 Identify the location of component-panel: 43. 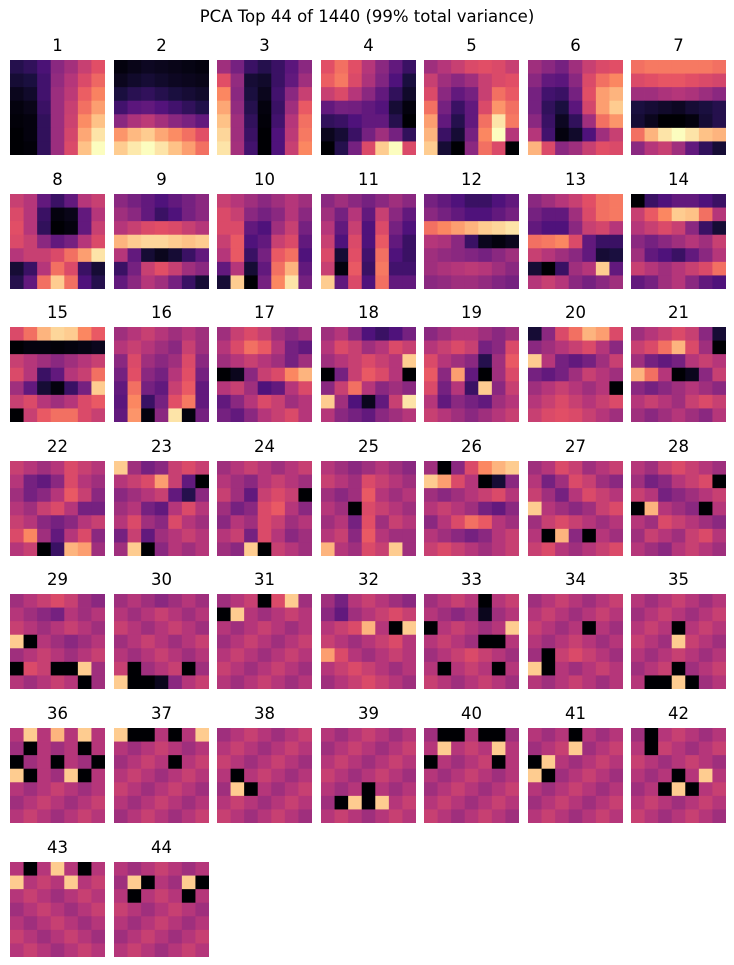
(57, 897).